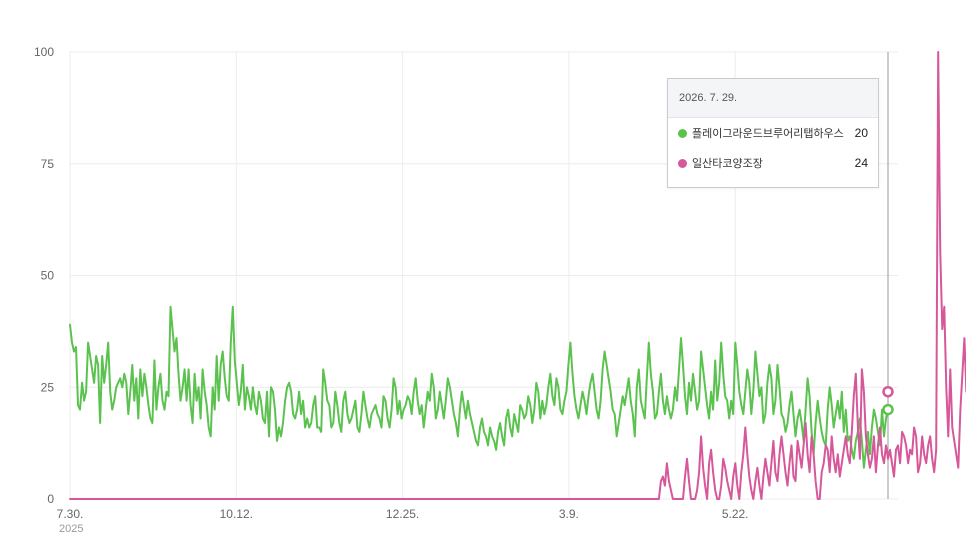  What do you see at coordinates (71, 529) in the screenshot?
I see `x-year-label: 2025` at bounding box center [71, 529].